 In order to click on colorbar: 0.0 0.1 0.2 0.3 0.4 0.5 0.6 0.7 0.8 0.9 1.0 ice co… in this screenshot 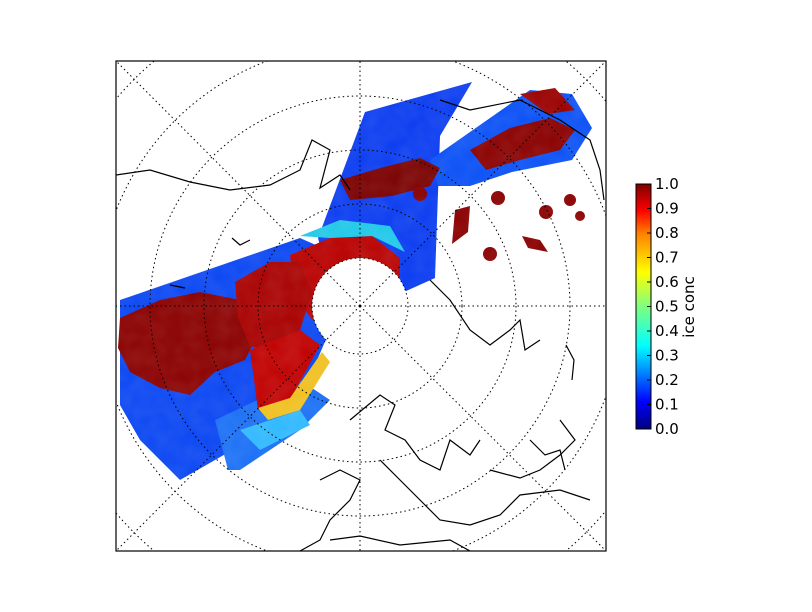, I will do `click(666, 306)`.